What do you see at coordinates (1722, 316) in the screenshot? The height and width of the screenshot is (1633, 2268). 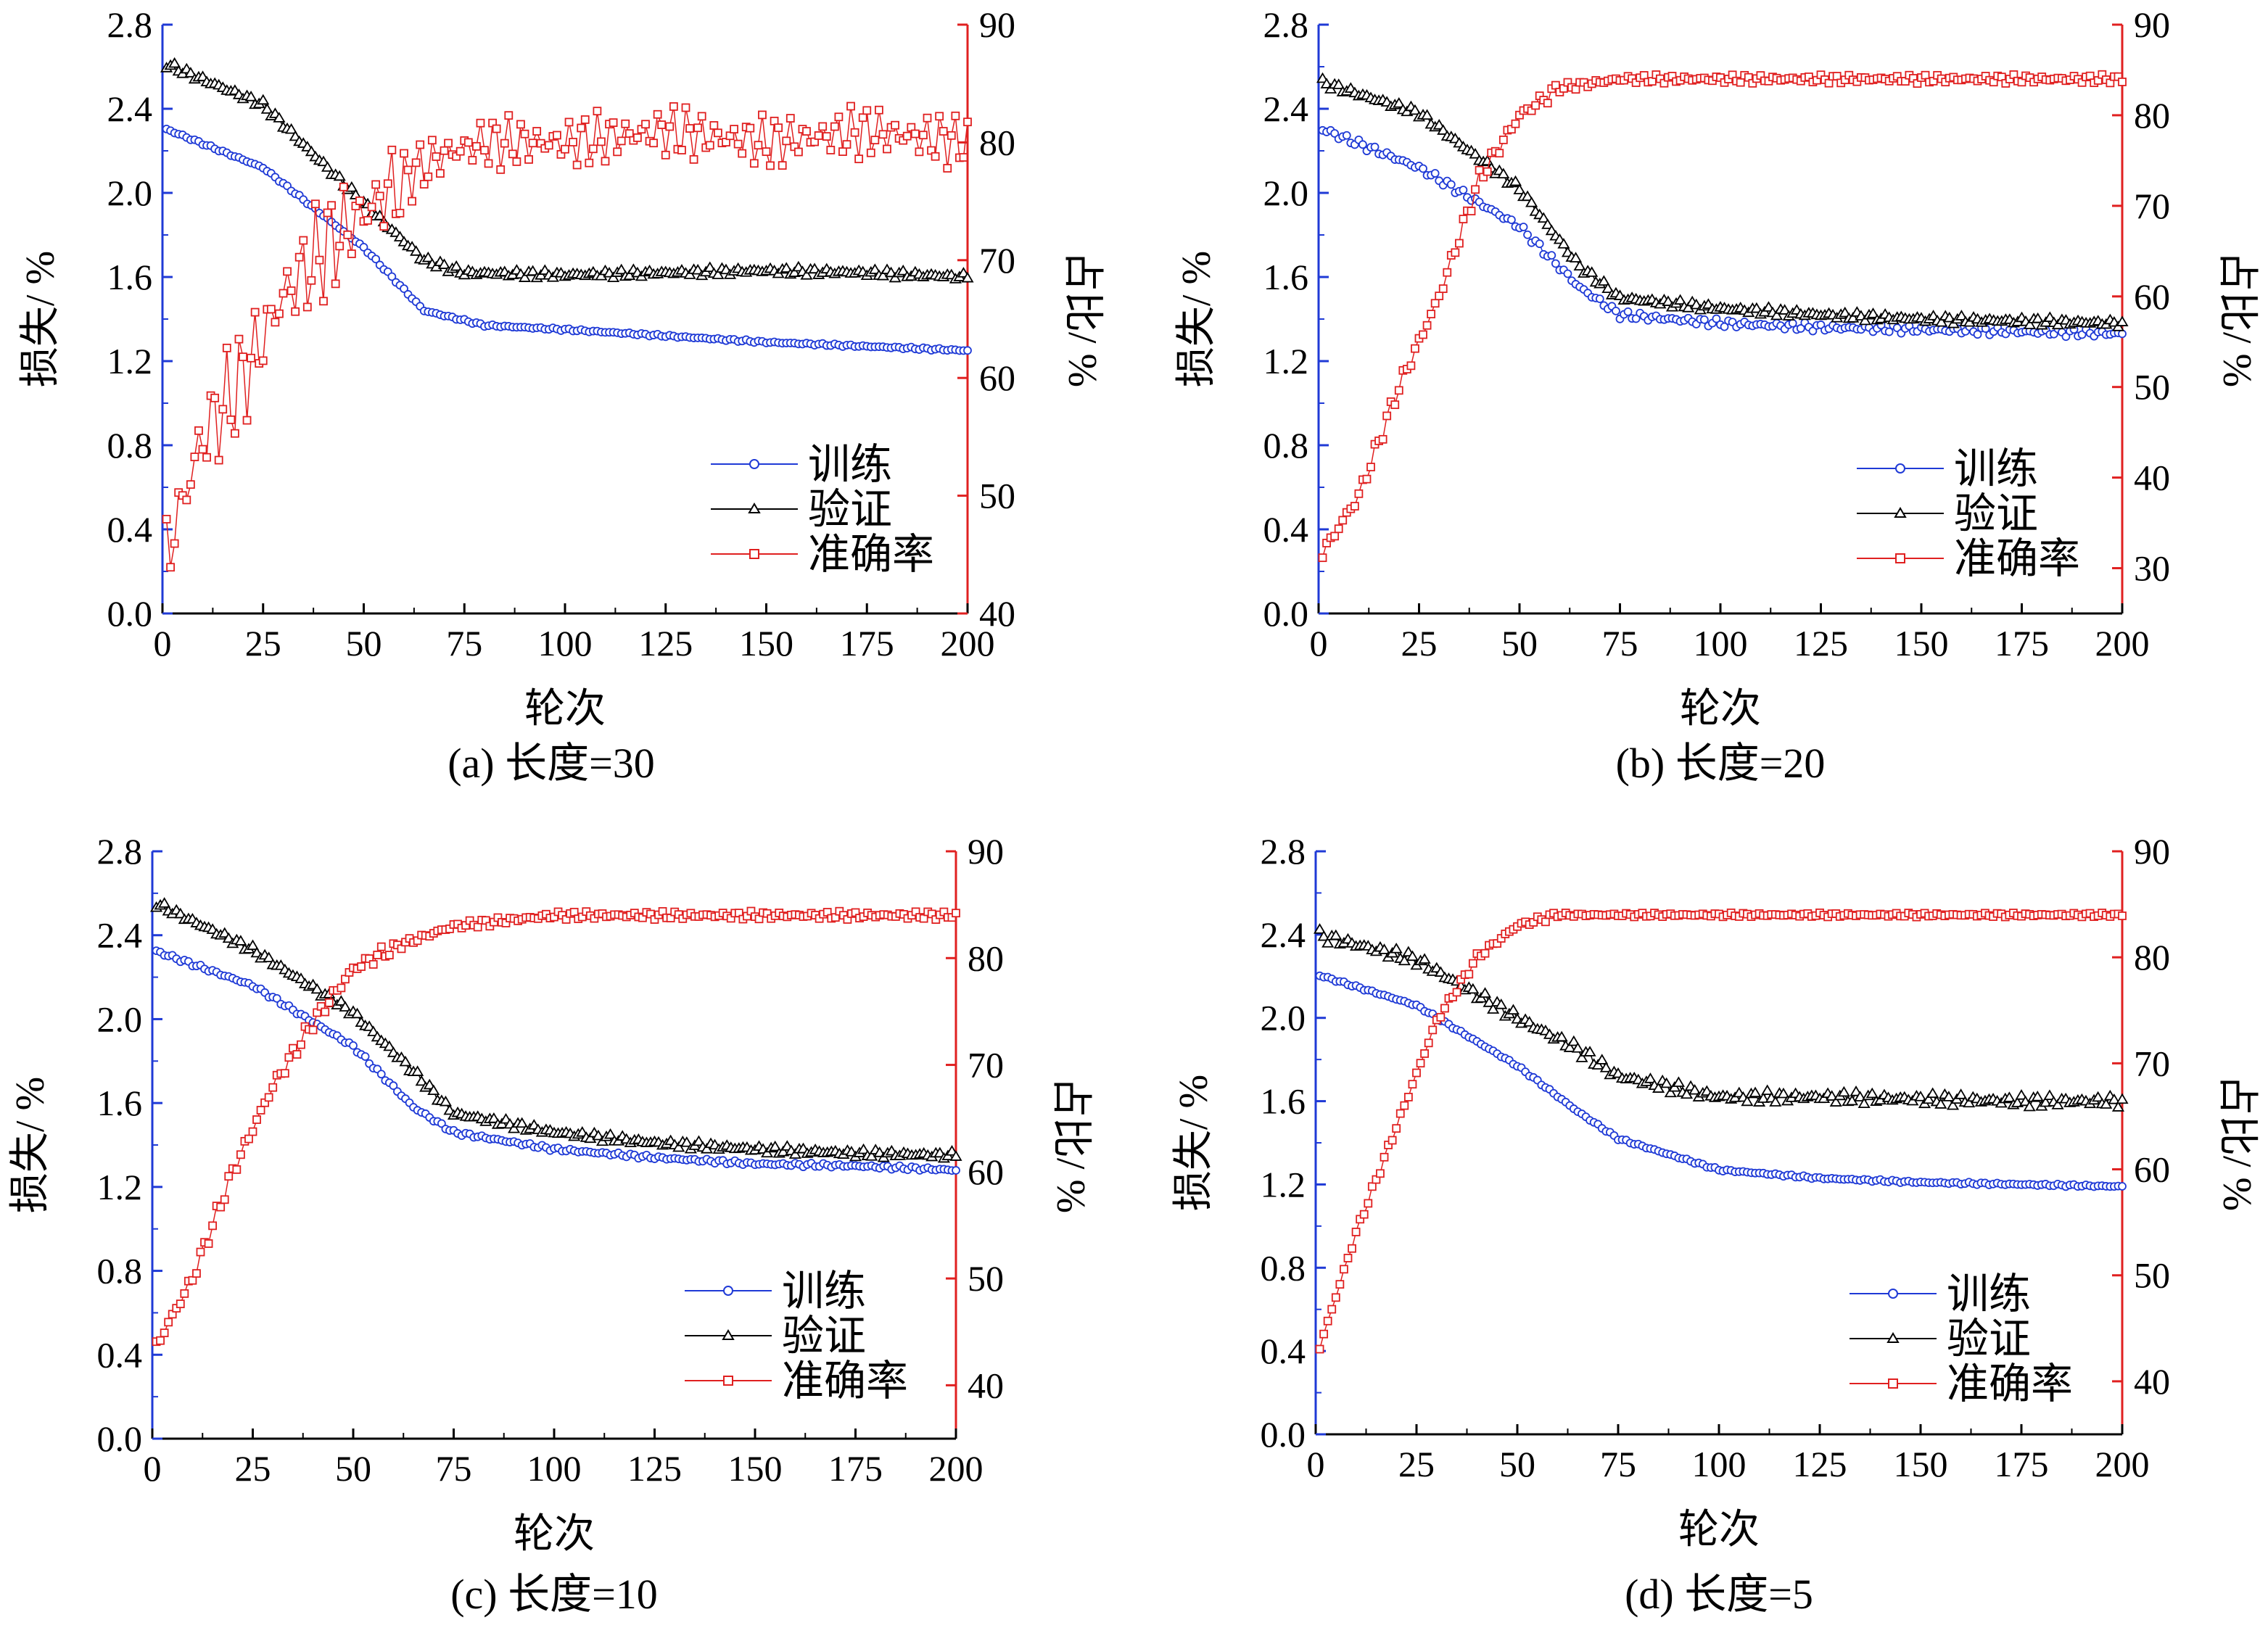 I see `series-accuracy` at bounding box center [1722, 316].